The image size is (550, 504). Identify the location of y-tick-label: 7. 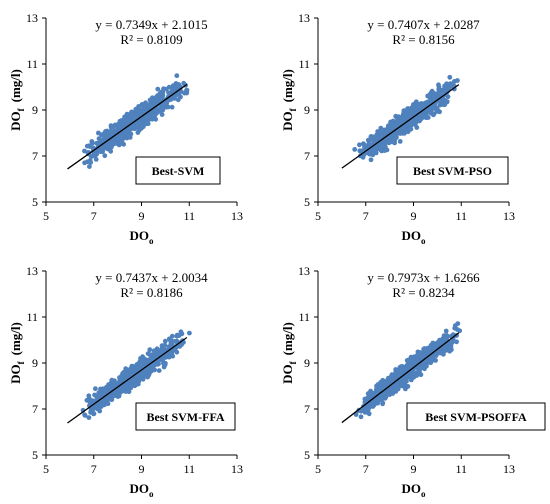
(35, 409).